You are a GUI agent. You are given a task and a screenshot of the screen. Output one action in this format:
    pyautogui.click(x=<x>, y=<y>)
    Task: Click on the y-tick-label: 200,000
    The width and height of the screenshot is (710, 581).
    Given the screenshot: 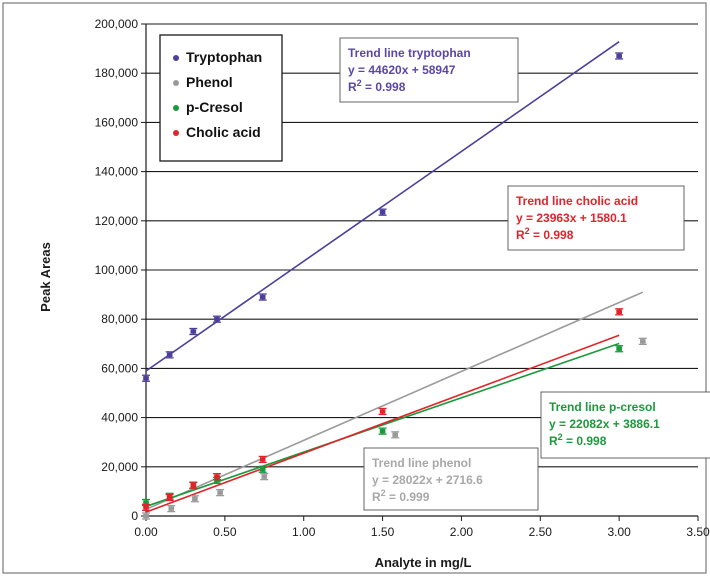 What is the action you would take?
    pyautogui.click(x=117, y=24)
    